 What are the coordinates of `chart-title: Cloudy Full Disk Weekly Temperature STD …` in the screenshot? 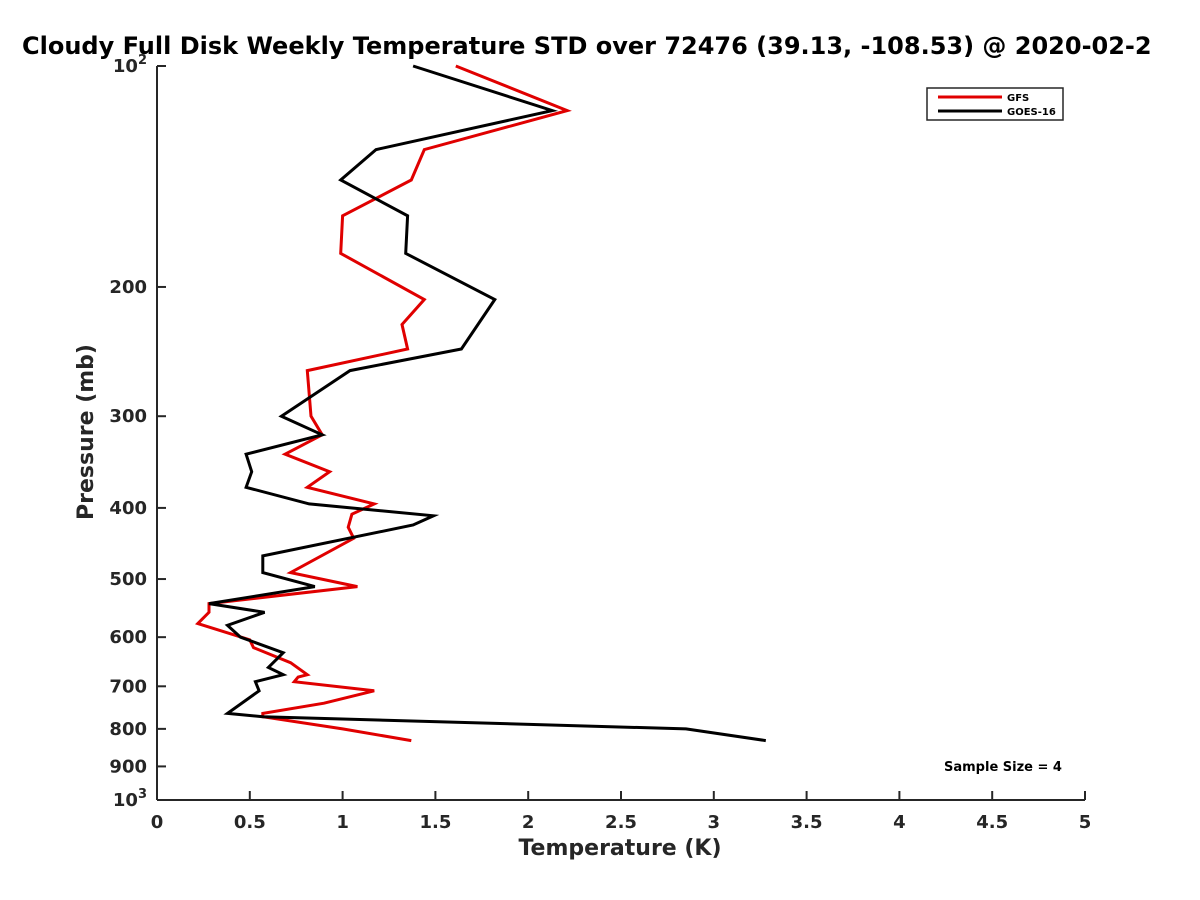 It's located at (587, 46).